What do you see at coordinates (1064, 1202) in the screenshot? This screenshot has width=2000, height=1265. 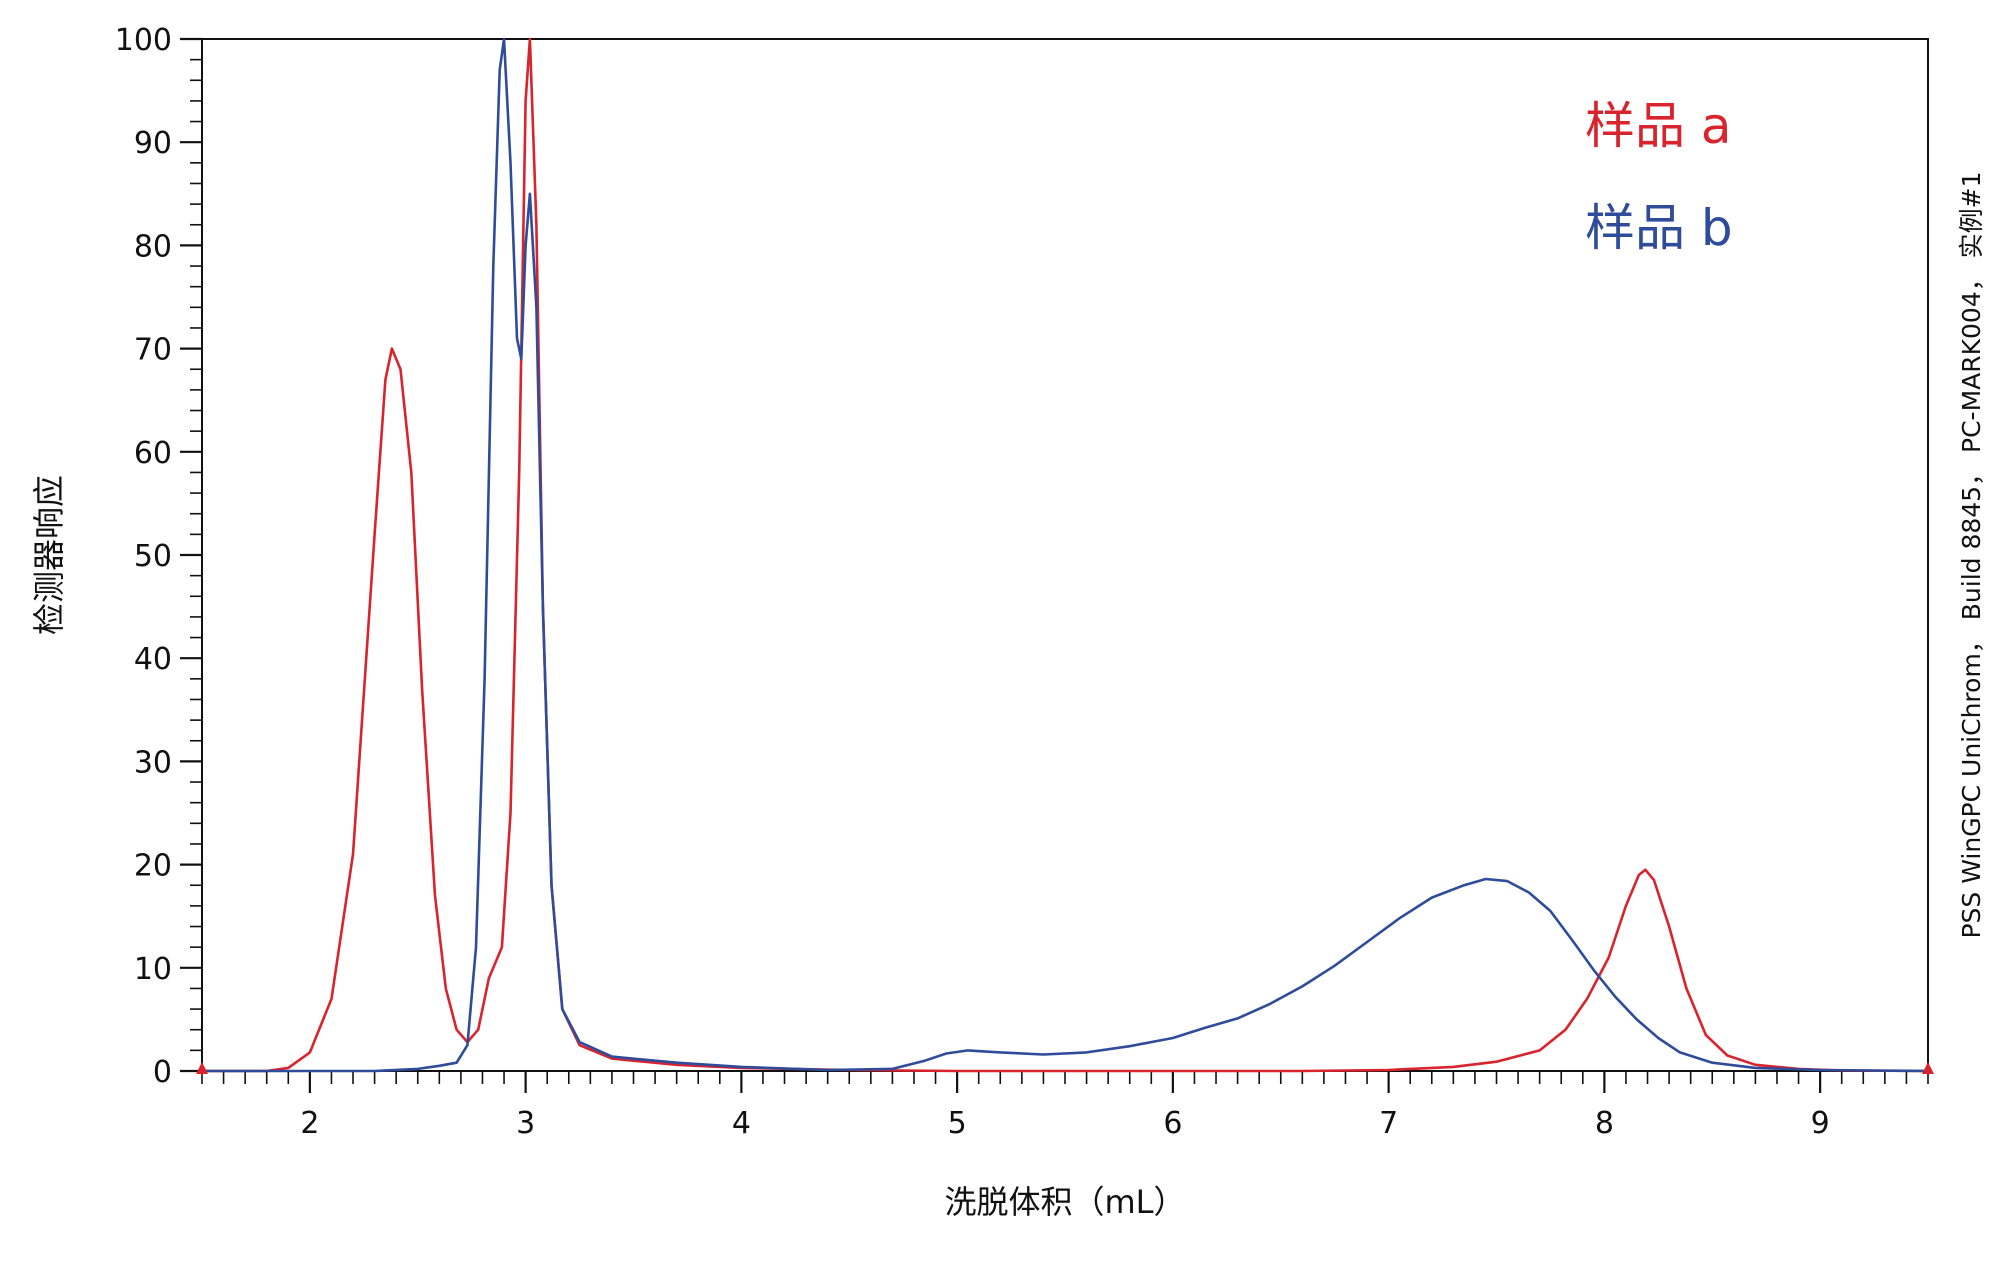 I see `x-axis-title: 洗脱体积（mL）` at bounding box center [1064, 1202].